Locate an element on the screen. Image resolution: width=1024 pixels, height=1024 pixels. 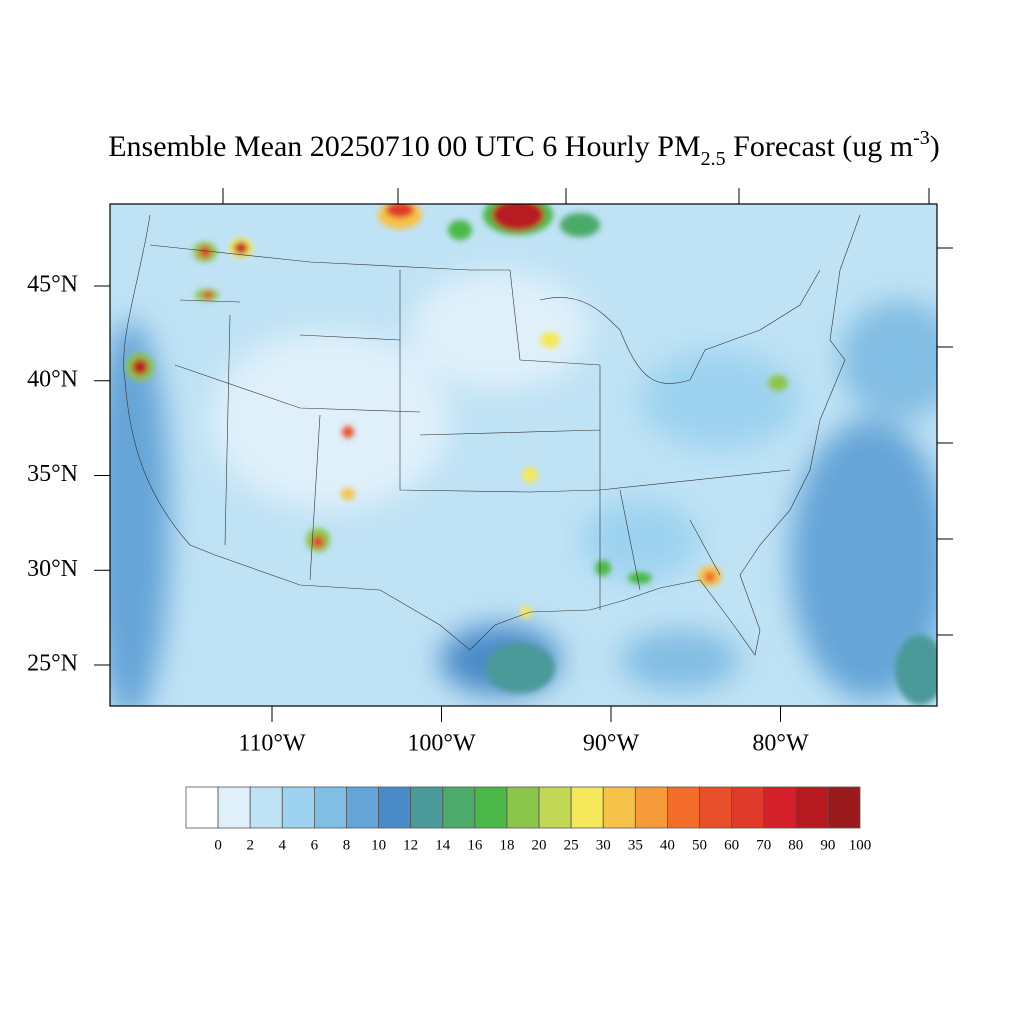
title-mid: Forecast (ug m is located at coordinates (819, 146).